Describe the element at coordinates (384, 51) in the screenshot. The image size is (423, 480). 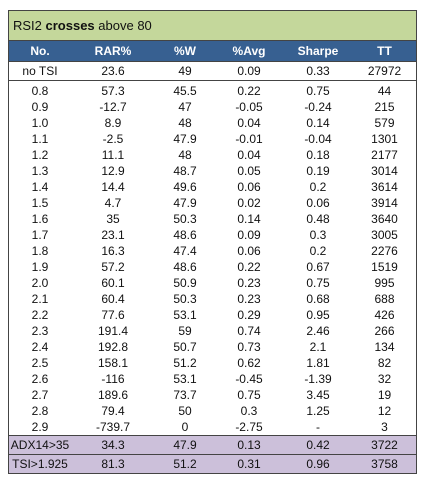
I see `column-header-tt: TT` at that location.